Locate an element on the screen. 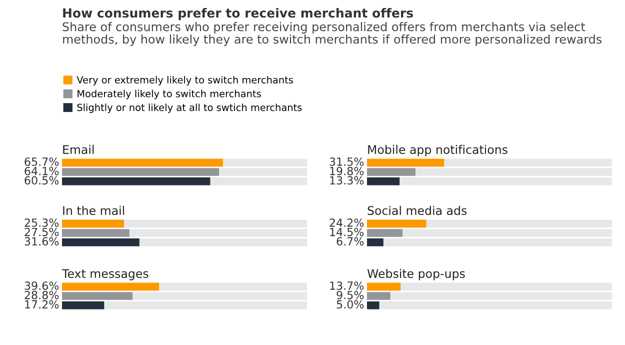  data-label: 31.6% is located at coordinates (41, 241).